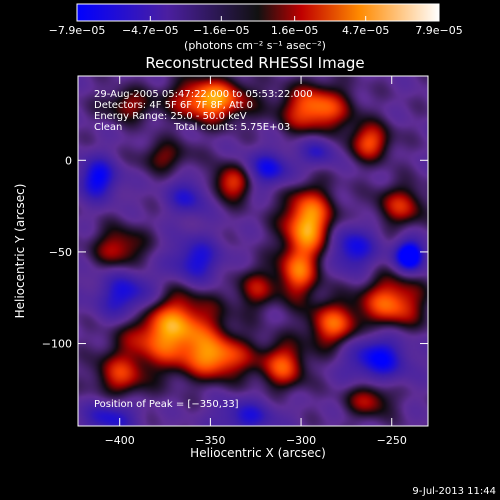  I want to click on colorbar-tick-label: 7.9e−05, so click(438, 30).